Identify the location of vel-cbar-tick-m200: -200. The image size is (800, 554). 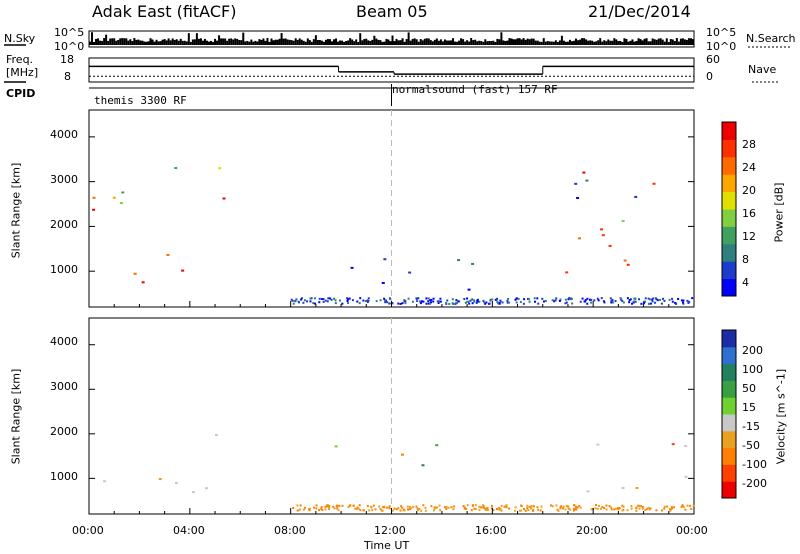
(754, 483).